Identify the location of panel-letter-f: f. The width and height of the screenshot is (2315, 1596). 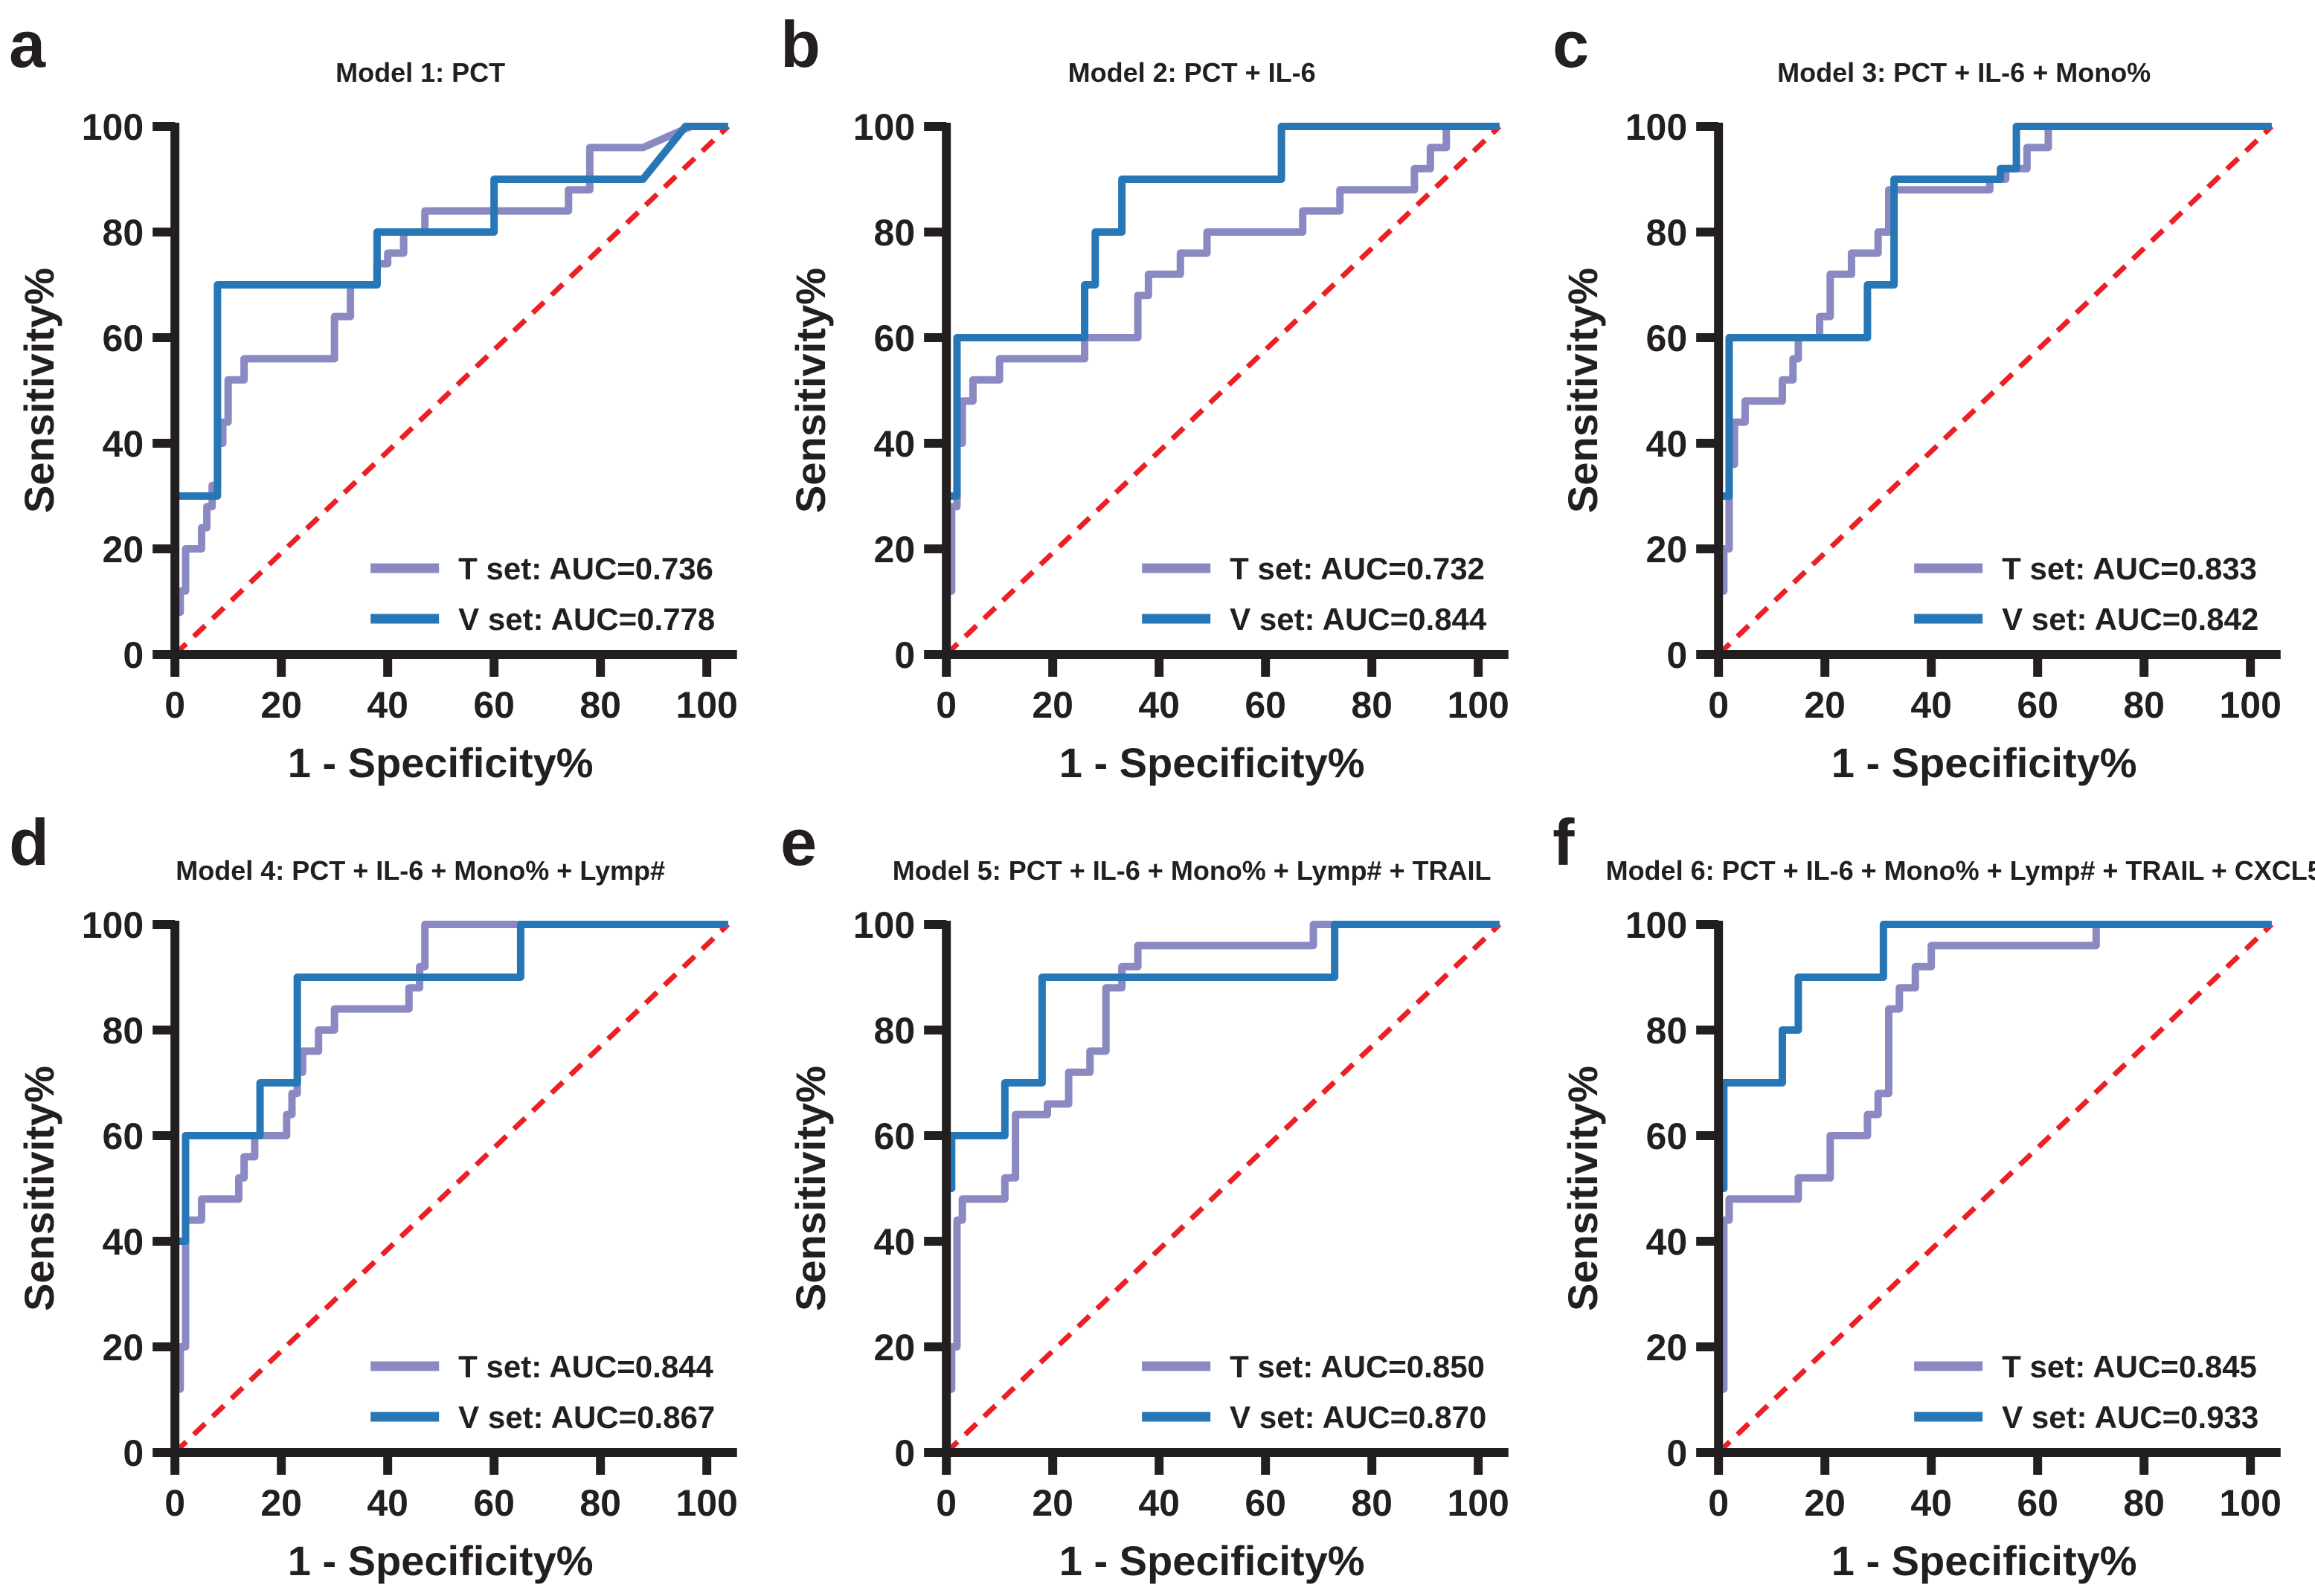
(1564, 842).